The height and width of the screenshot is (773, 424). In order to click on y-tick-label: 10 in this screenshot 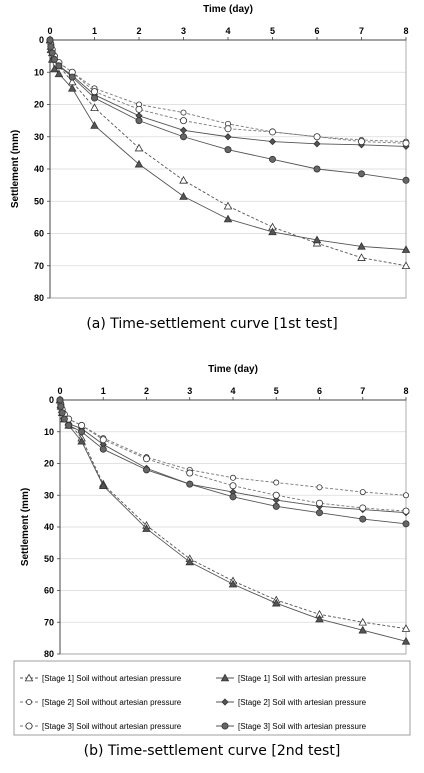, I will do `click(39, 72)`.